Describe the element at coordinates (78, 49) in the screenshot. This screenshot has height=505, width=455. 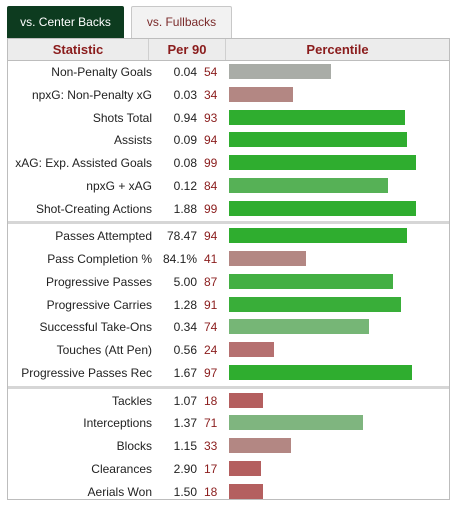
I see `header-statistic: Statistic` at that location.